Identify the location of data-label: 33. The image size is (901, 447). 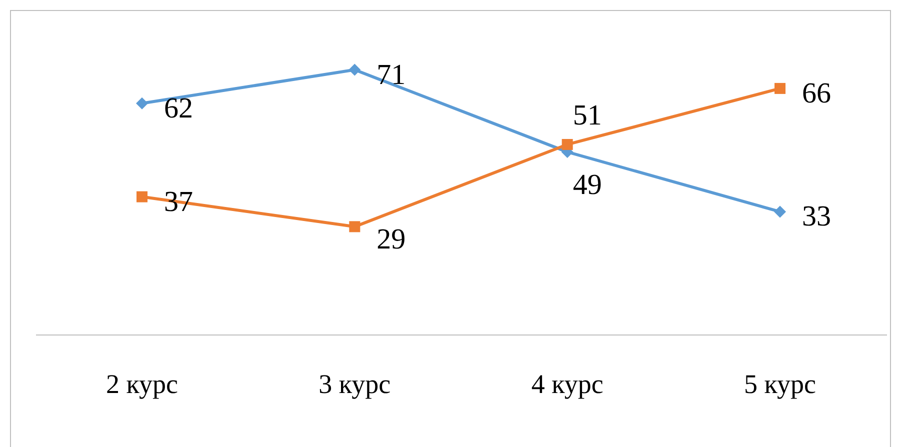
(816, 216).